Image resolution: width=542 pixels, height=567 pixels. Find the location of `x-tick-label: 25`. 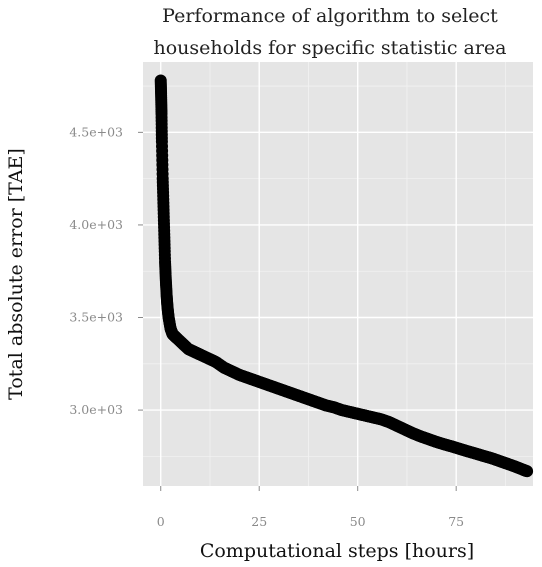

x-tick-label: 25 is located at coordinates (259, 521).